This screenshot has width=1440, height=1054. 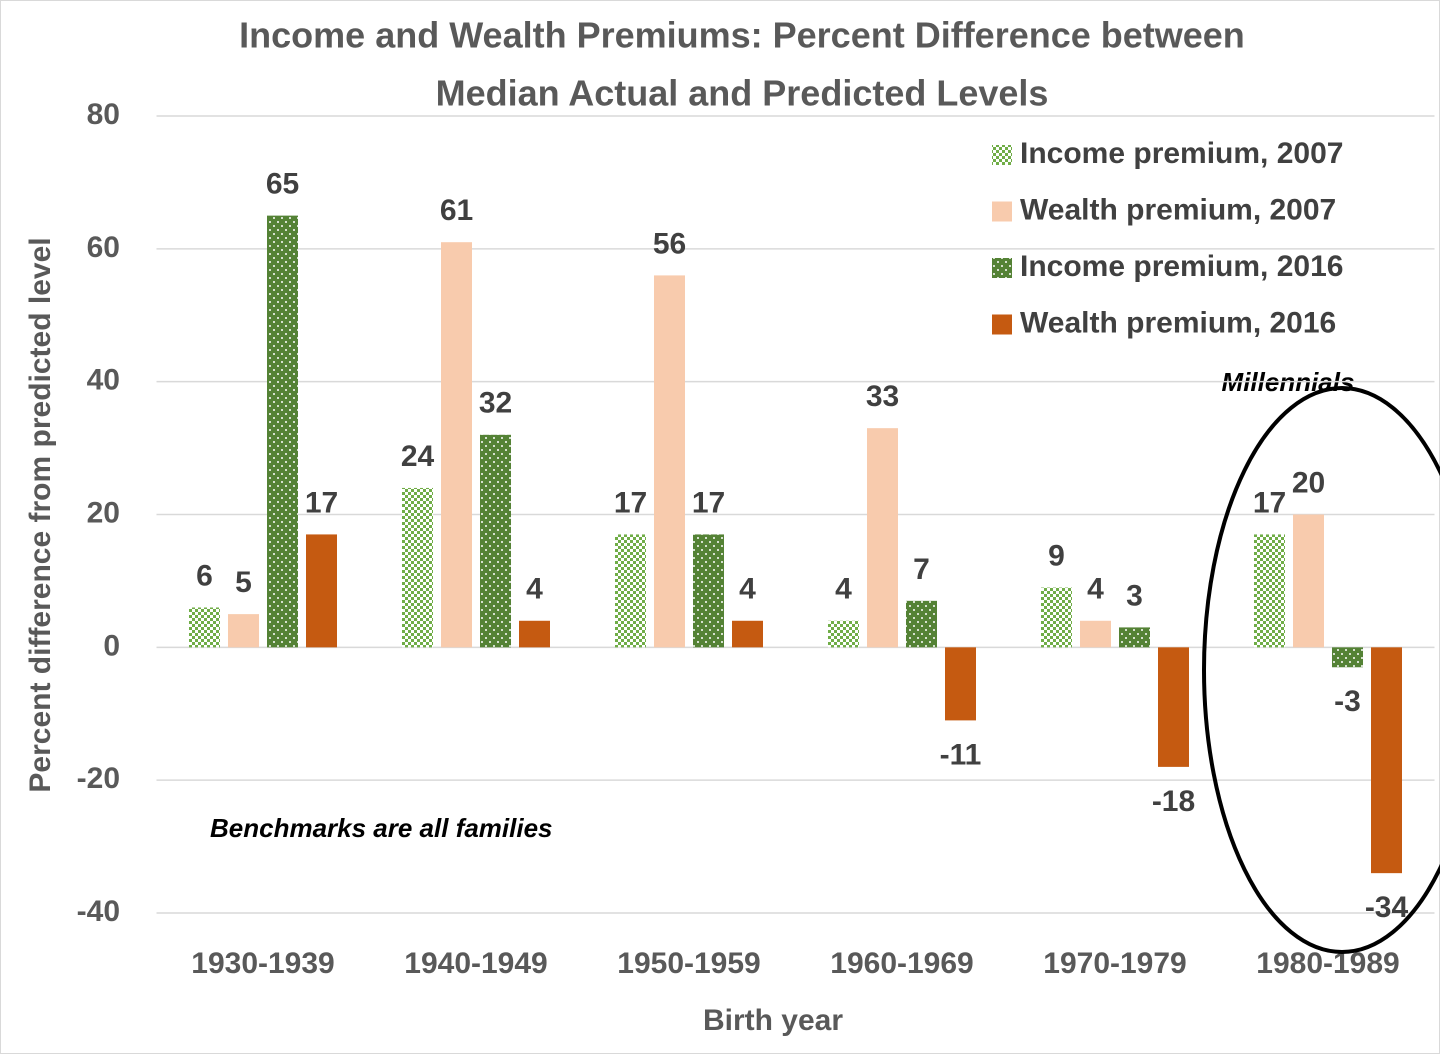 I want to click on y-tick-label: 0, so click(x=111, y=645).